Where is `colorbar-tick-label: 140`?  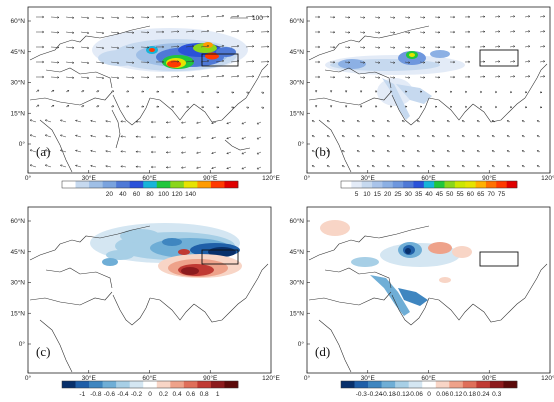 colorbar-tick-label: 140 is located at coordinates (190, 194).